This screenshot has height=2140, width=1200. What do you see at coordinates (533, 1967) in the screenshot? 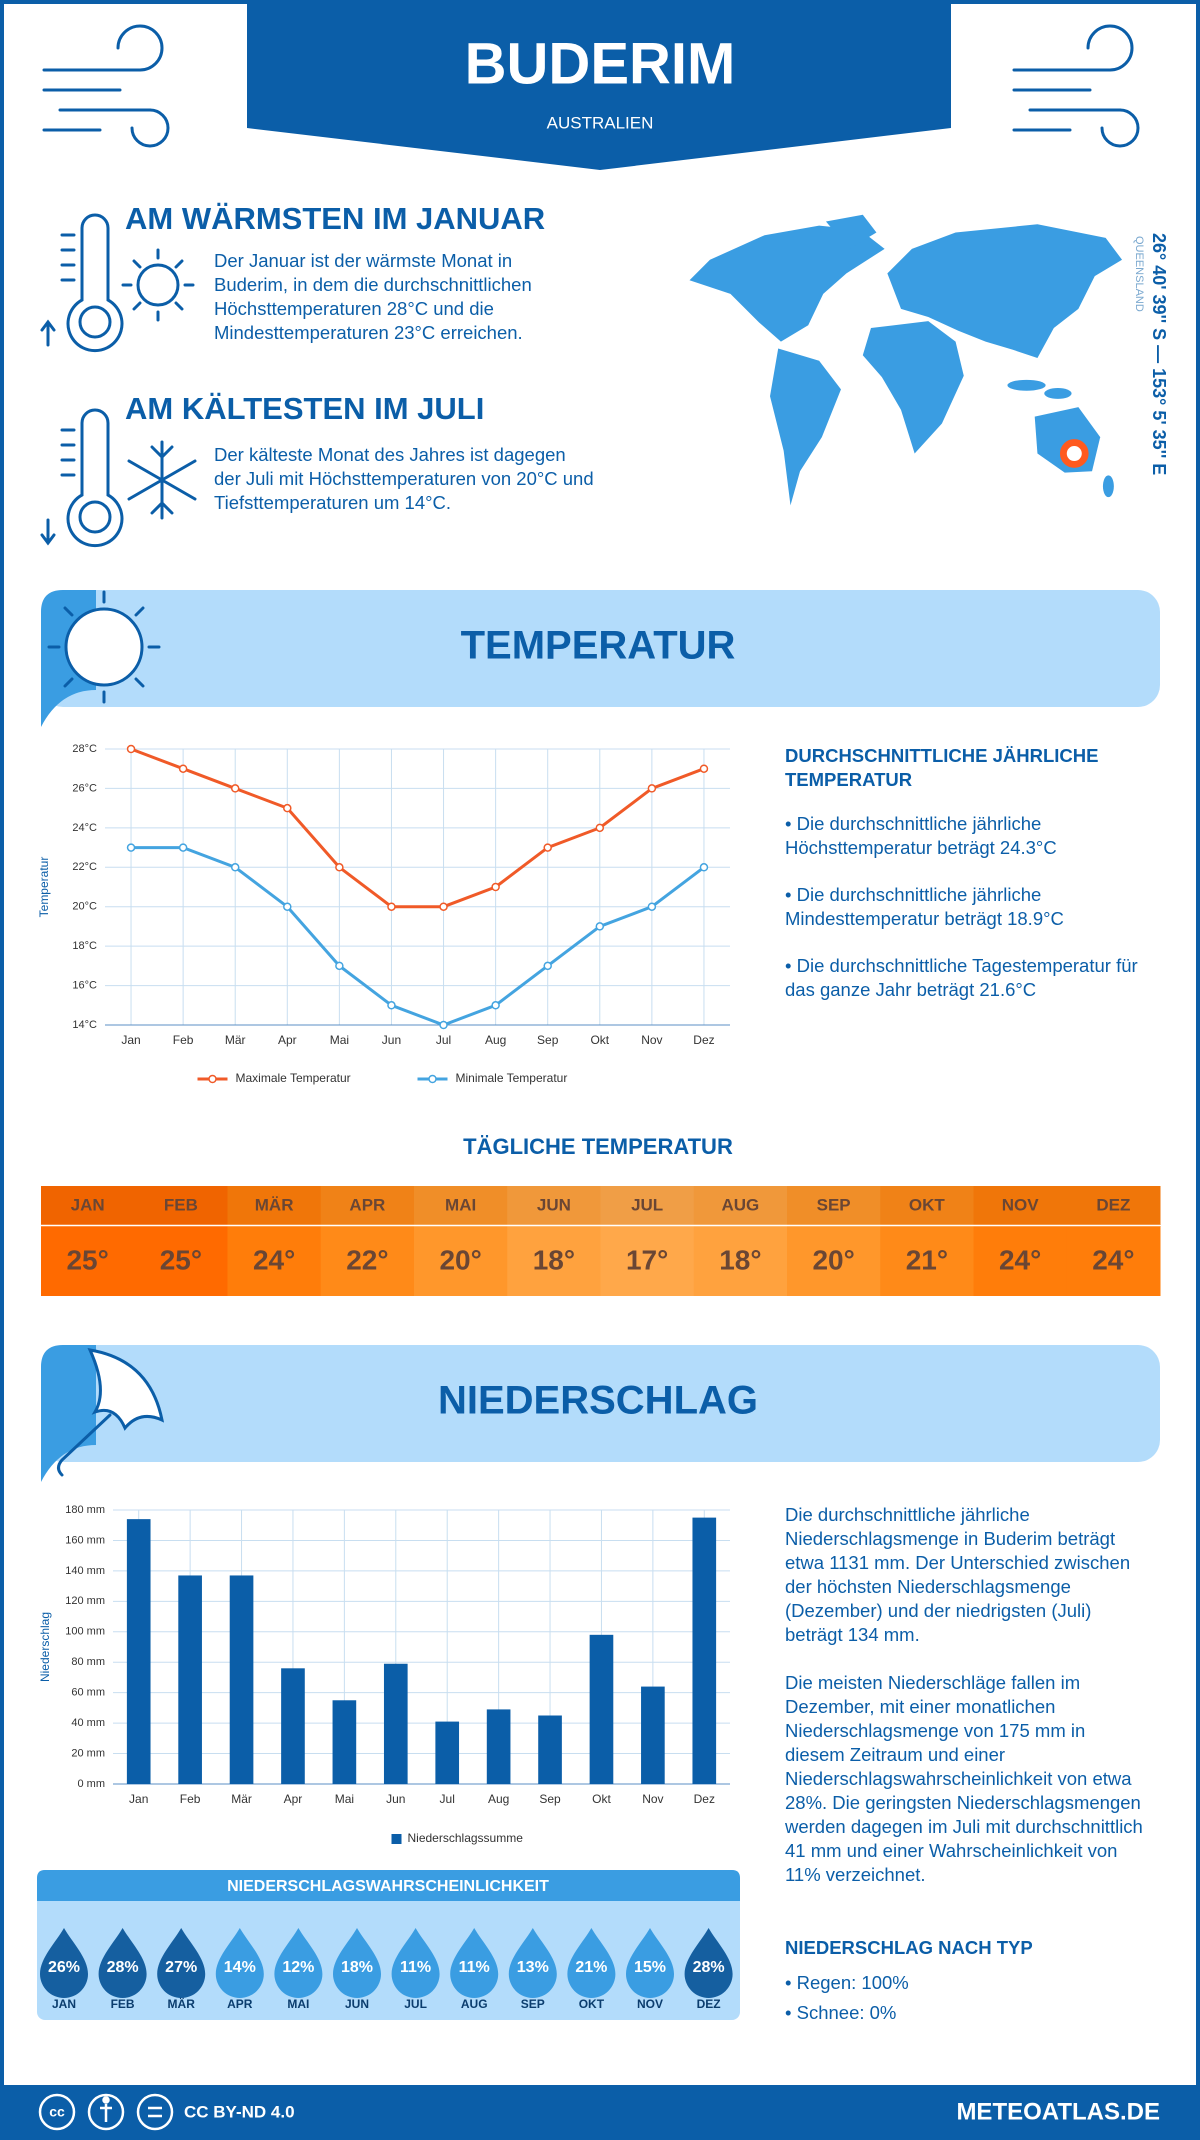
I see `probability-value: 13%` at bounding box center [533, 1967].